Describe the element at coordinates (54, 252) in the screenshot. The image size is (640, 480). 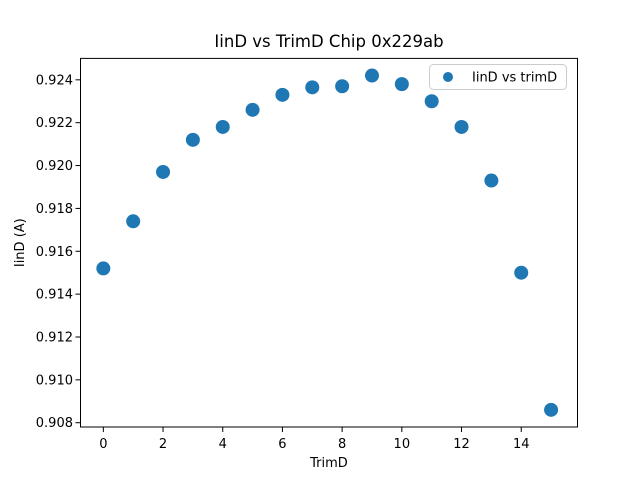
I see `y-tick-label: 0.916` at that location.